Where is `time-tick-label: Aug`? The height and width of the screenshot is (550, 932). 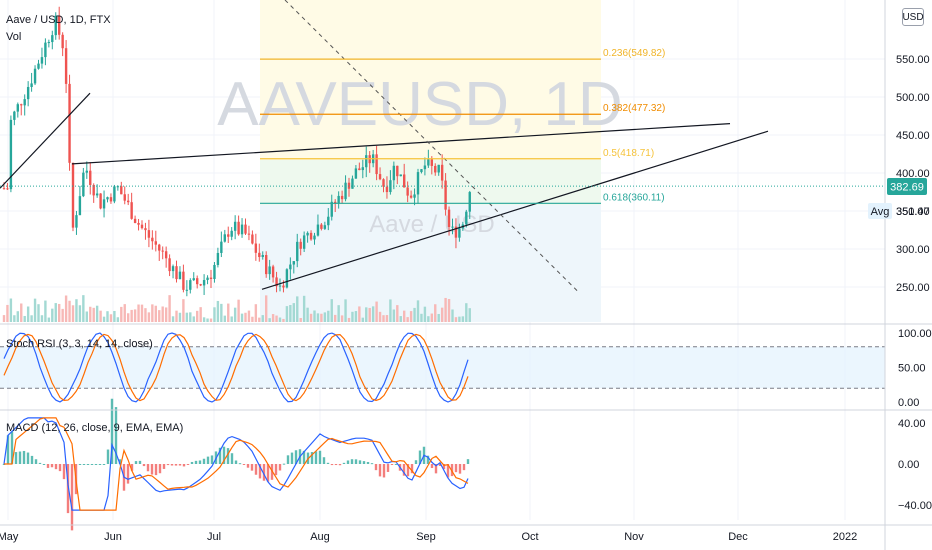
time-tick-label: Aug is located at coordinates (320, 537).